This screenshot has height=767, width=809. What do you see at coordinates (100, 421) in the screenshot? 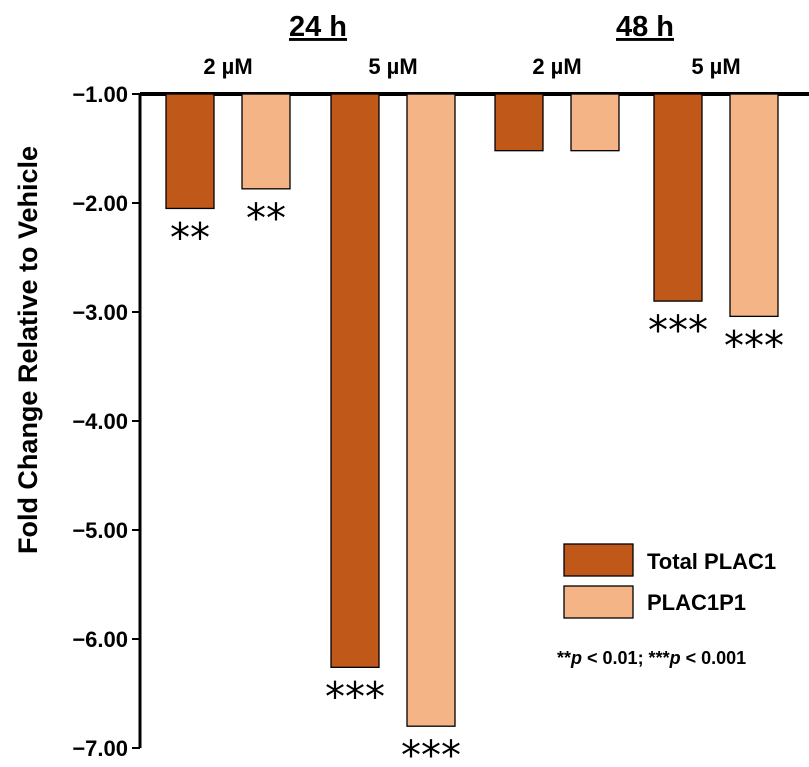
I see `y-tick-label: −4.00` at bounding box center [100, 421].